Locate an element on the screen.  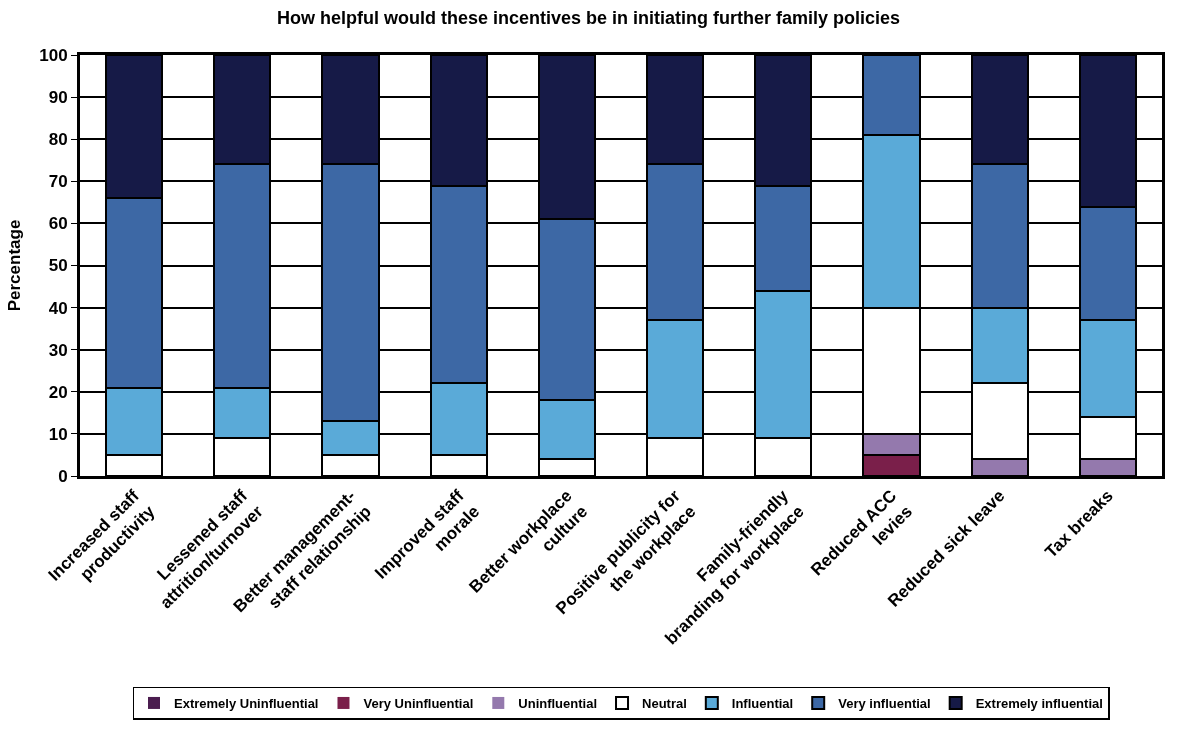
y-tick-label: 100 is located at coordinates (53, 55).